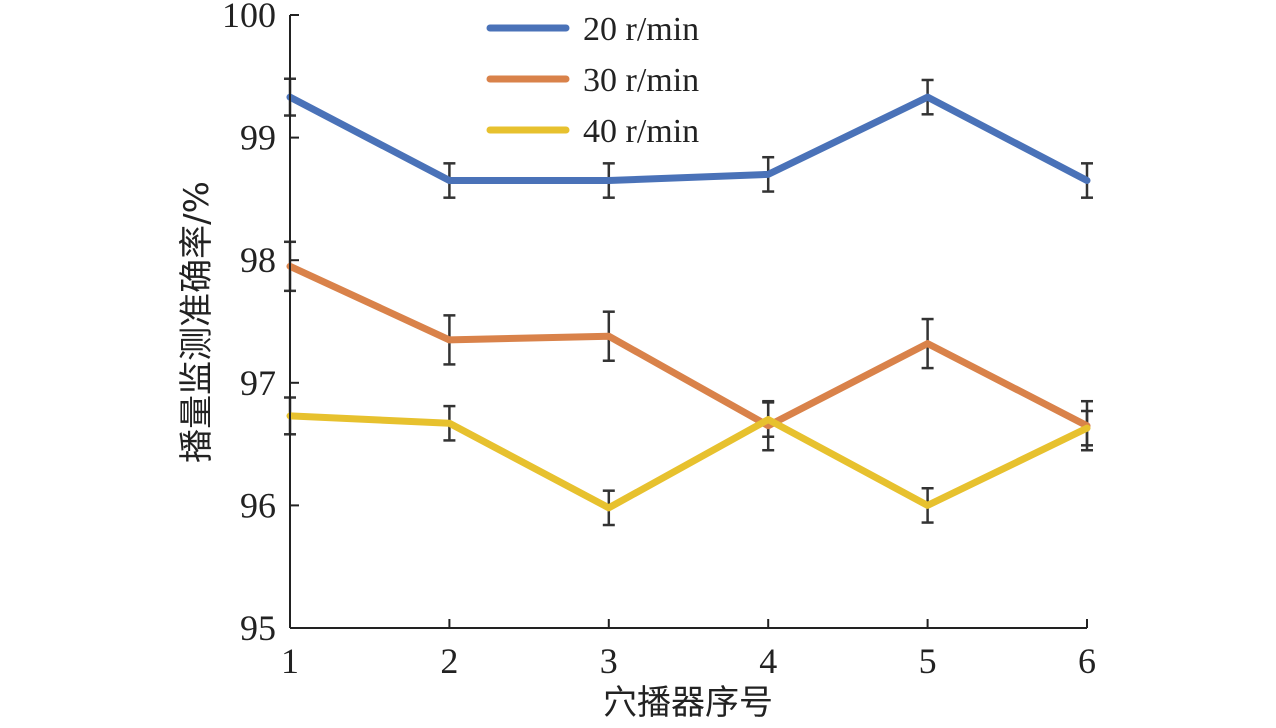 This screenshot has height=728, width=1276. Describe the element at coordinates (258, 383) in the screenshot. I see `y-tick-label: 97` at that location.